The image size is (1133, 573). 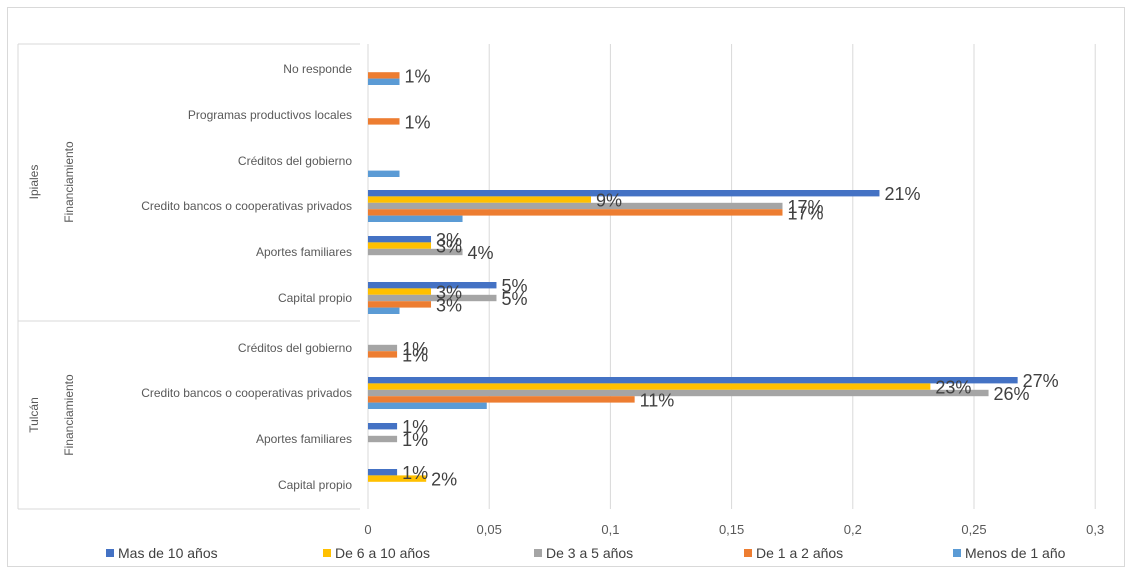 I want to click on legend-label: De 3 a 5 años, so click(x=589, y=553).